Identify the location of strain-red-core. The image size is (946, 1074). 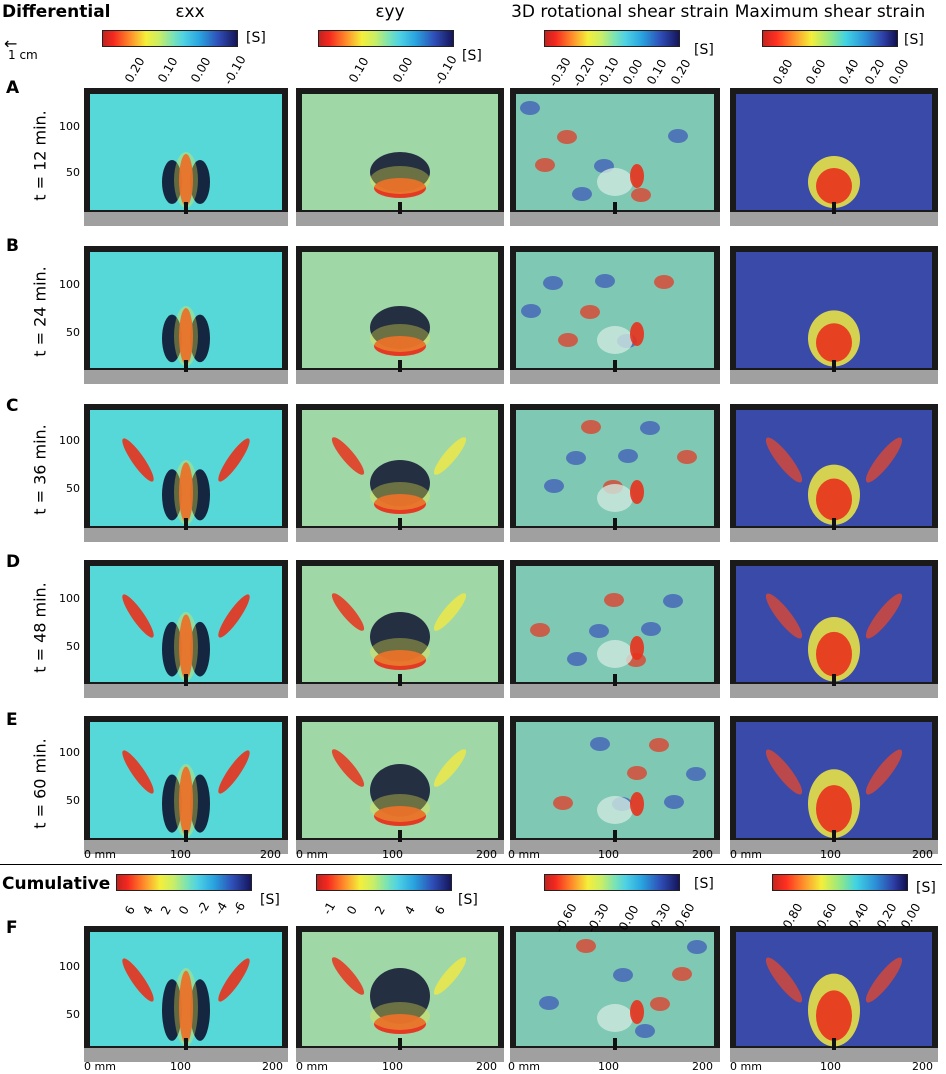
(186, 646).